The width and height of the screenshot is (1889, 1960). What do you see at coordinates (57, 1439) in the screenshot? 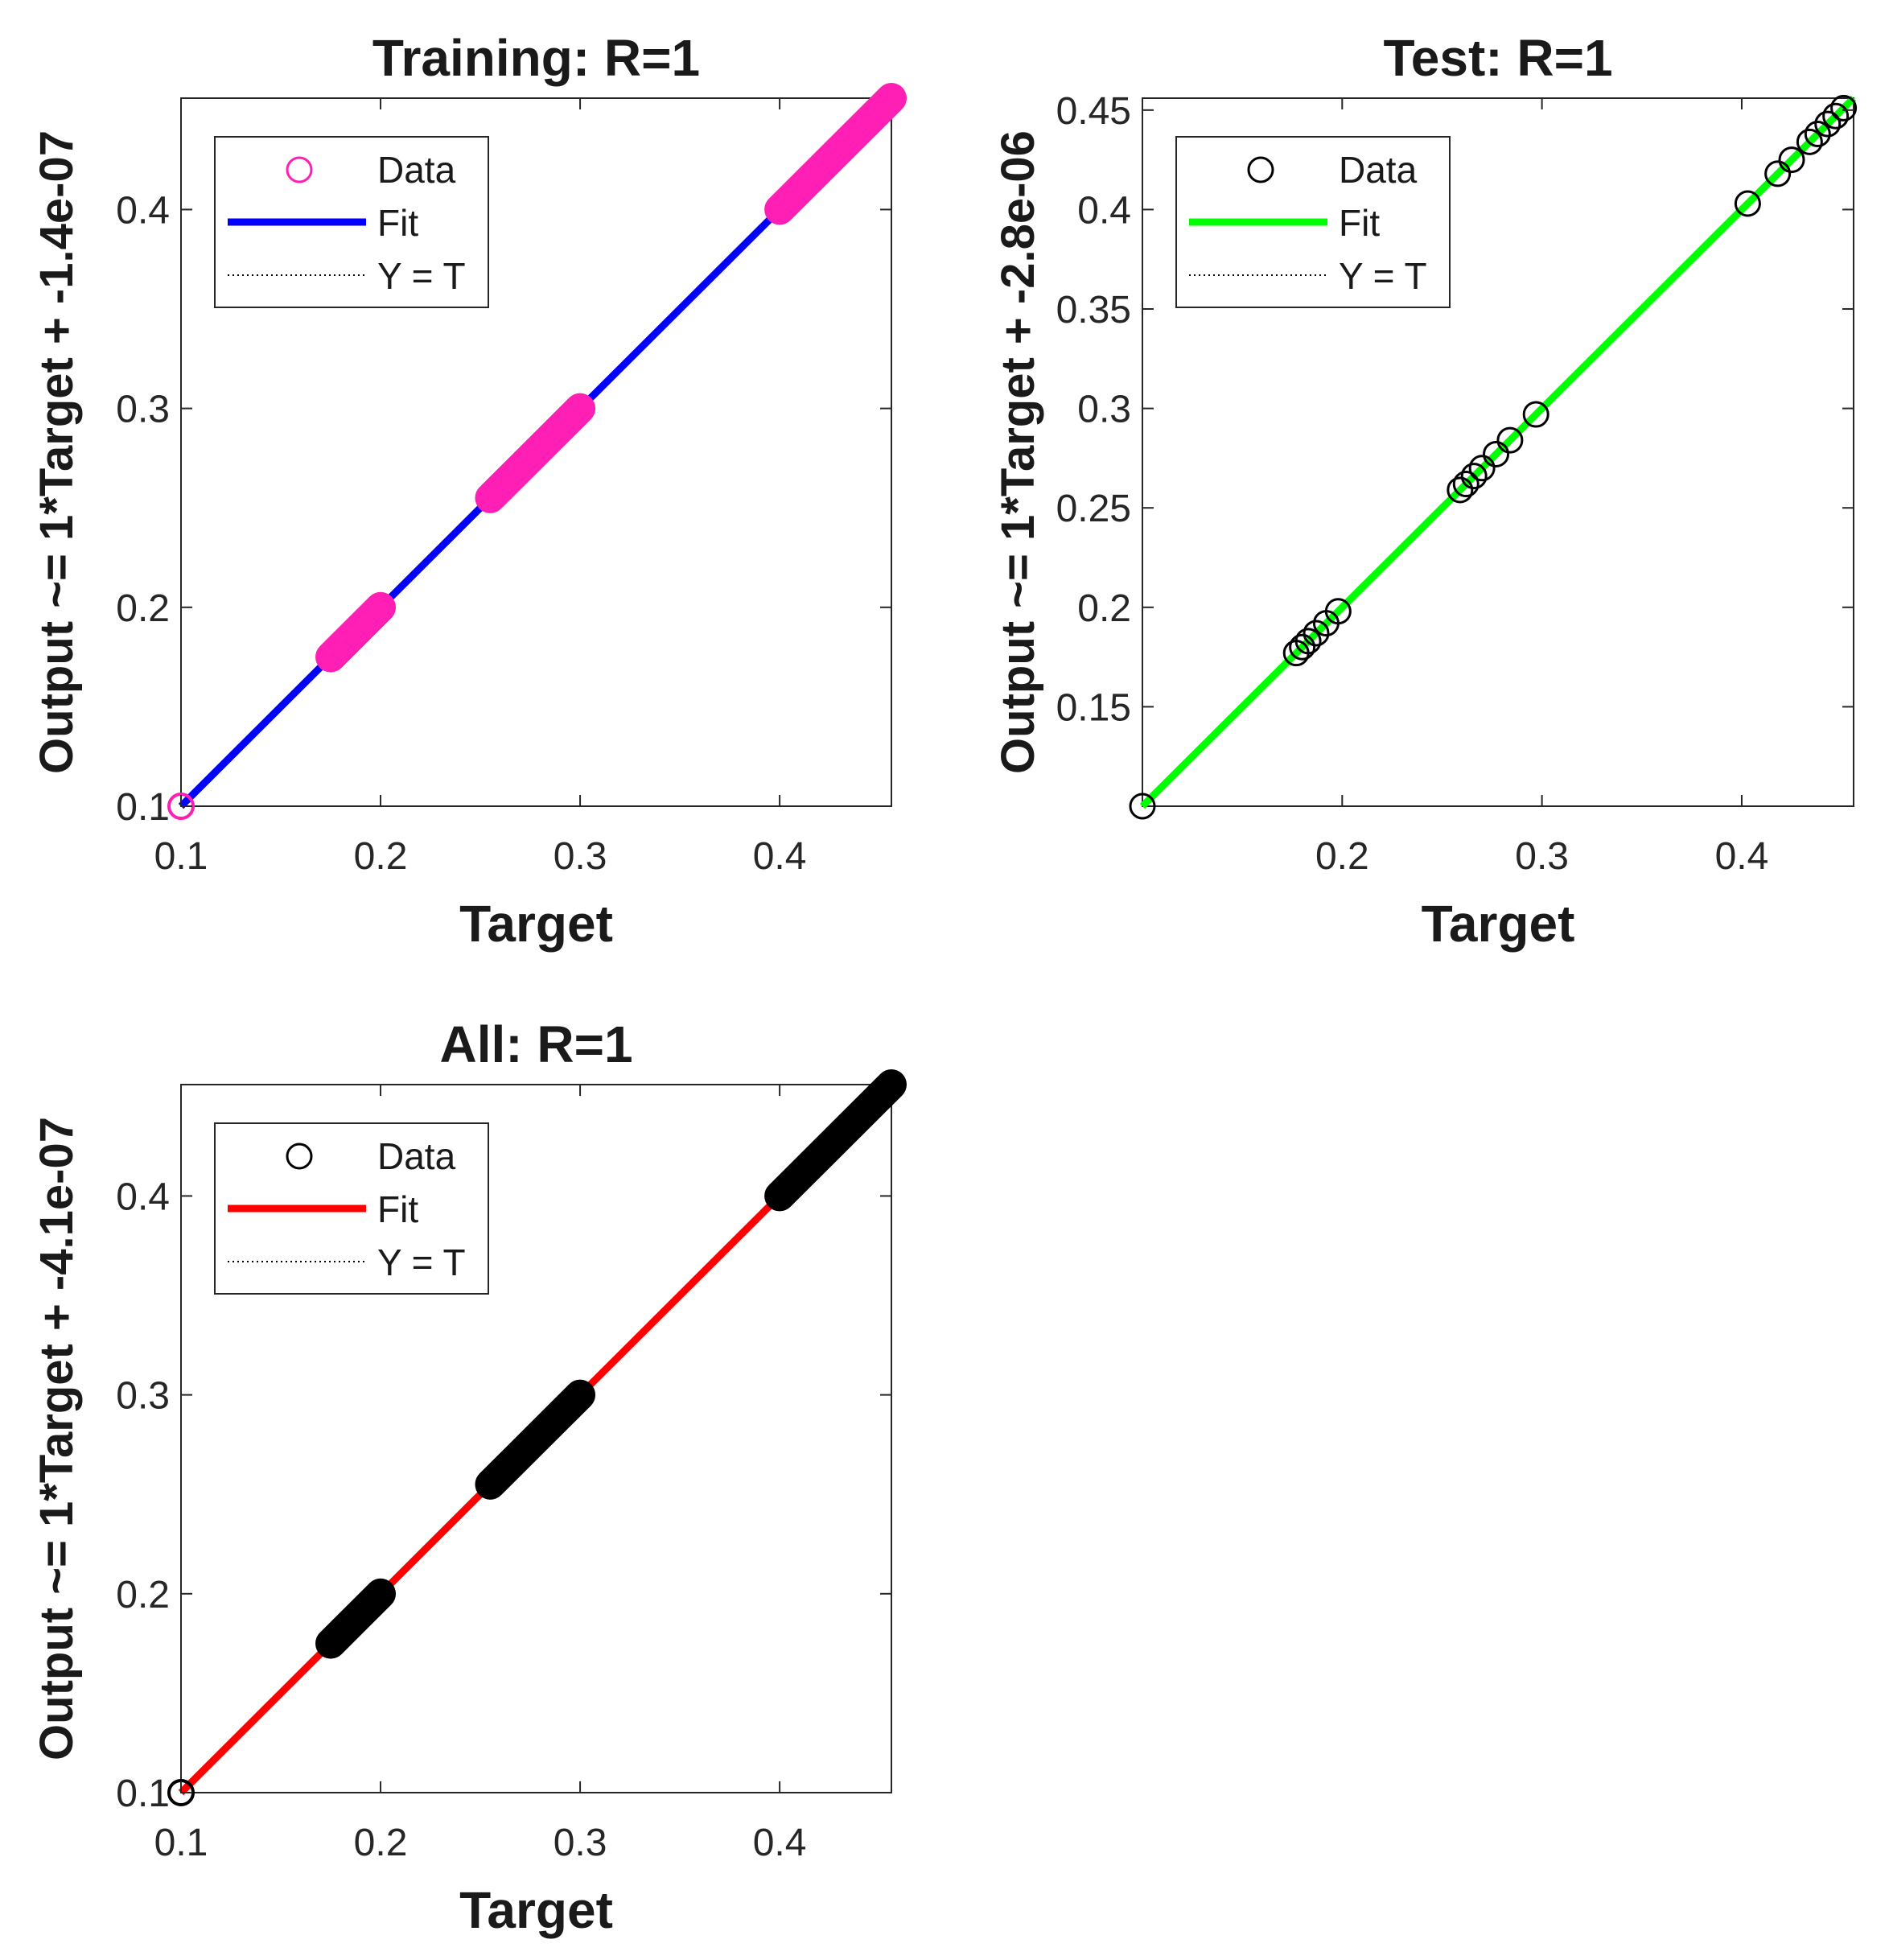
I see `y-axis-label: Output ~= 1*Target + -4.1e-07` at bounding box center [57, 1439].